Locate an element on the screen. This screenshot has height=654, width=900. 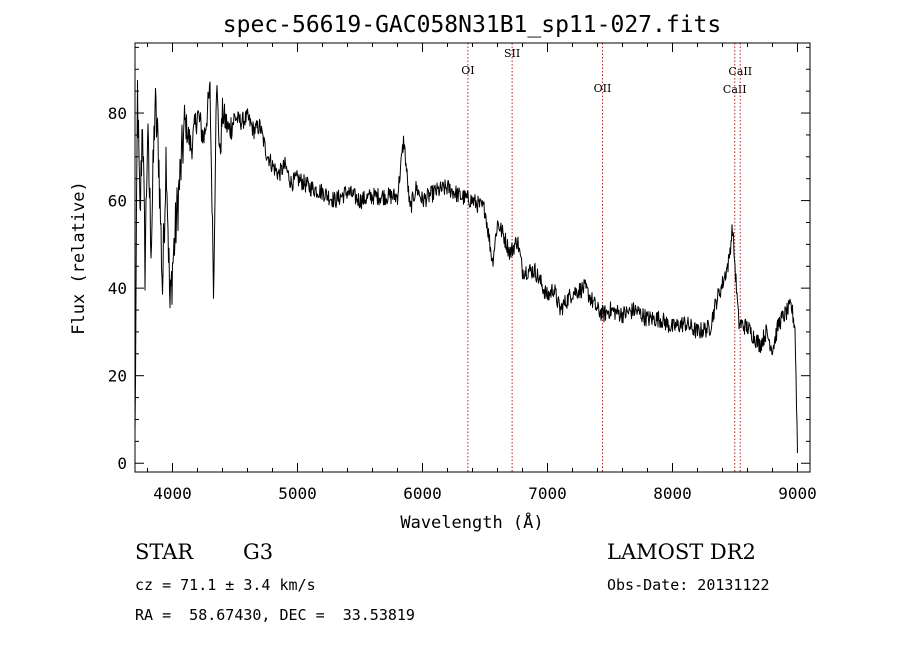
x-tick-label: 4000 is located at coordinates (172, 493).